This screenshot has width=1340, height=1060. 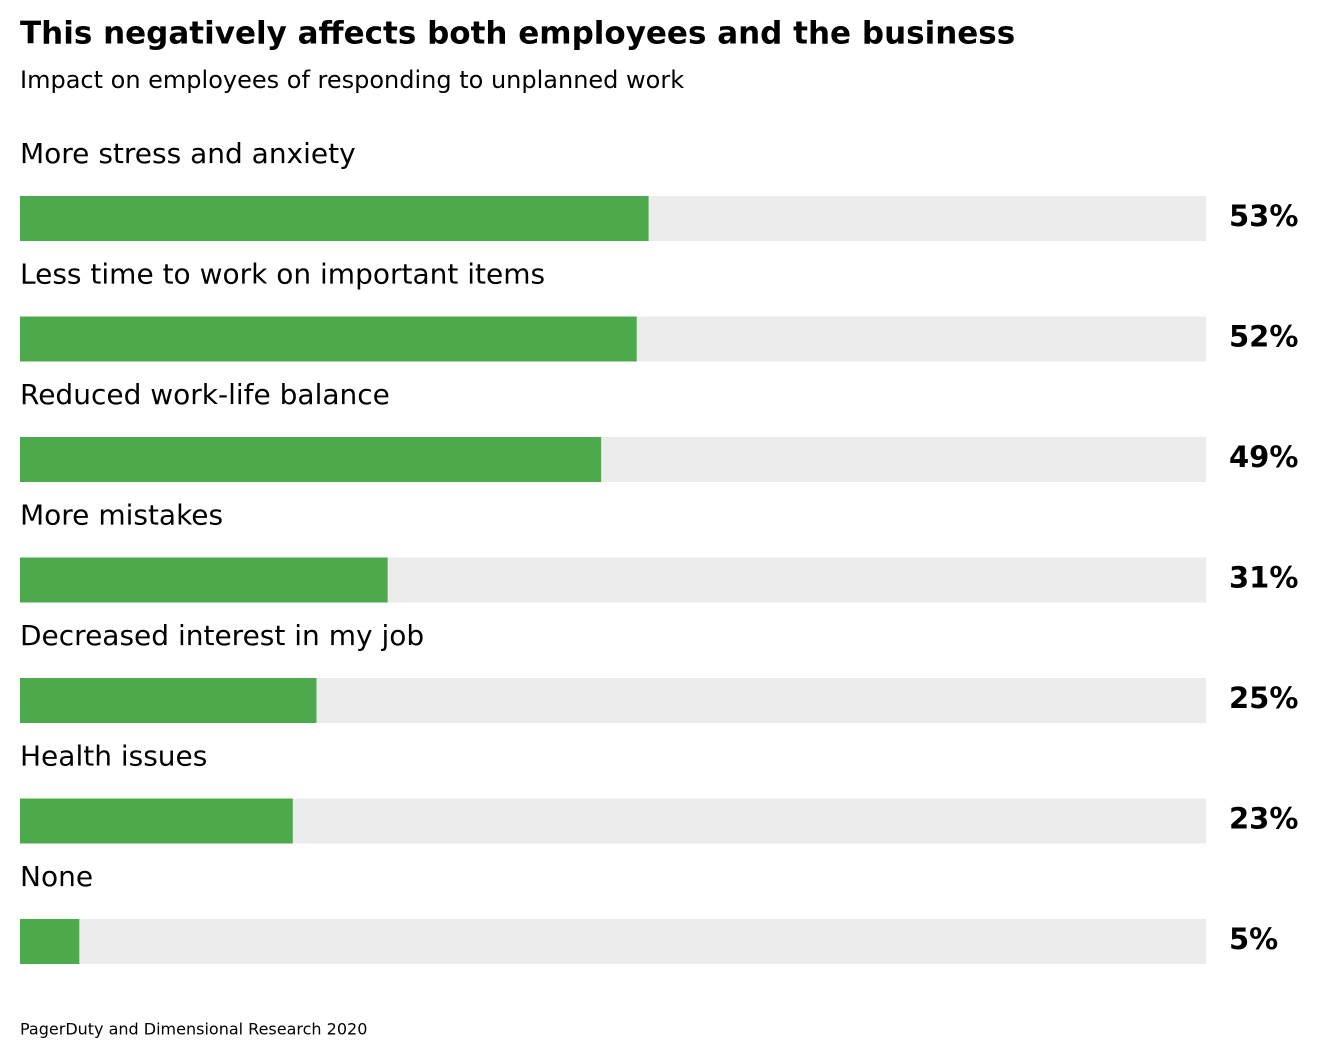 What do you see at coordinates (121, 515) in the screenshot?
I see `category-label: More mistakes` at bounding box center [121, 515].